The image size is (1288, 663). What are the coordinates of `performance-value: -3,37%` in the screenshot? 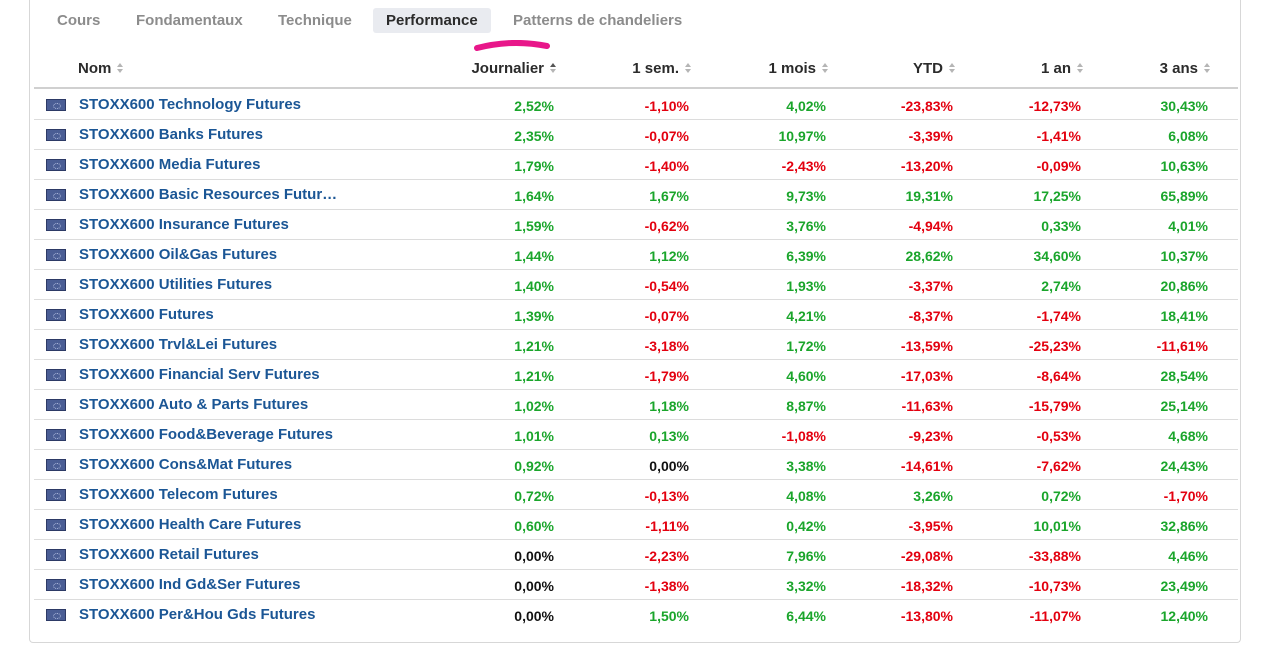 It's located at (930, 286).